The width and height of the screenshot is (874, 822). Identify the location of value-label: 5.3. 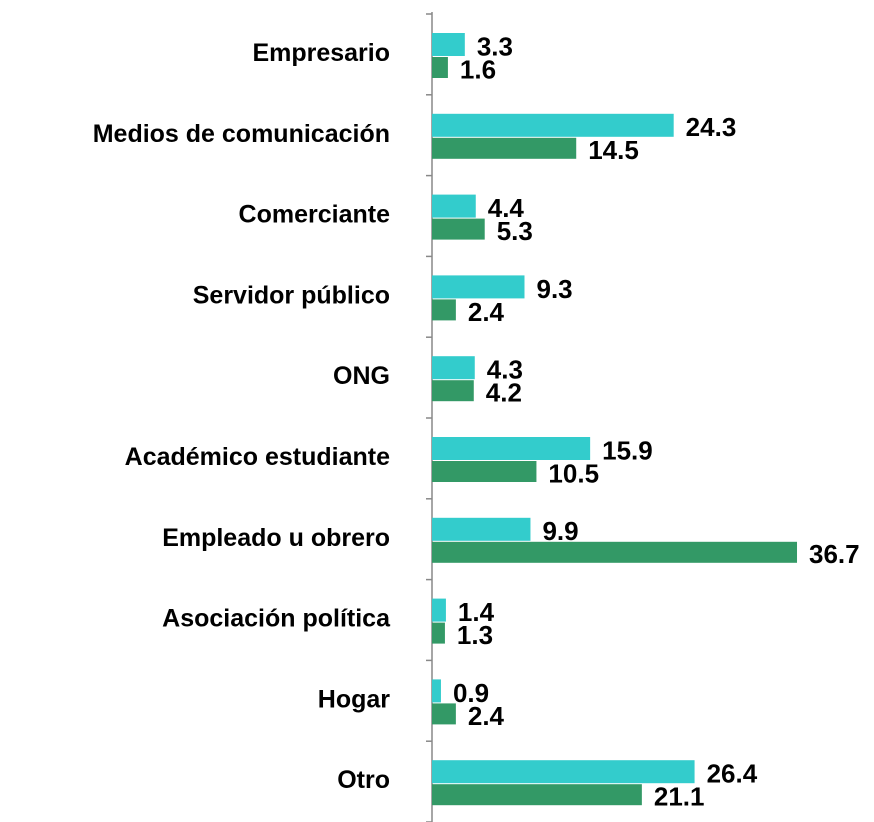
(515, 231).